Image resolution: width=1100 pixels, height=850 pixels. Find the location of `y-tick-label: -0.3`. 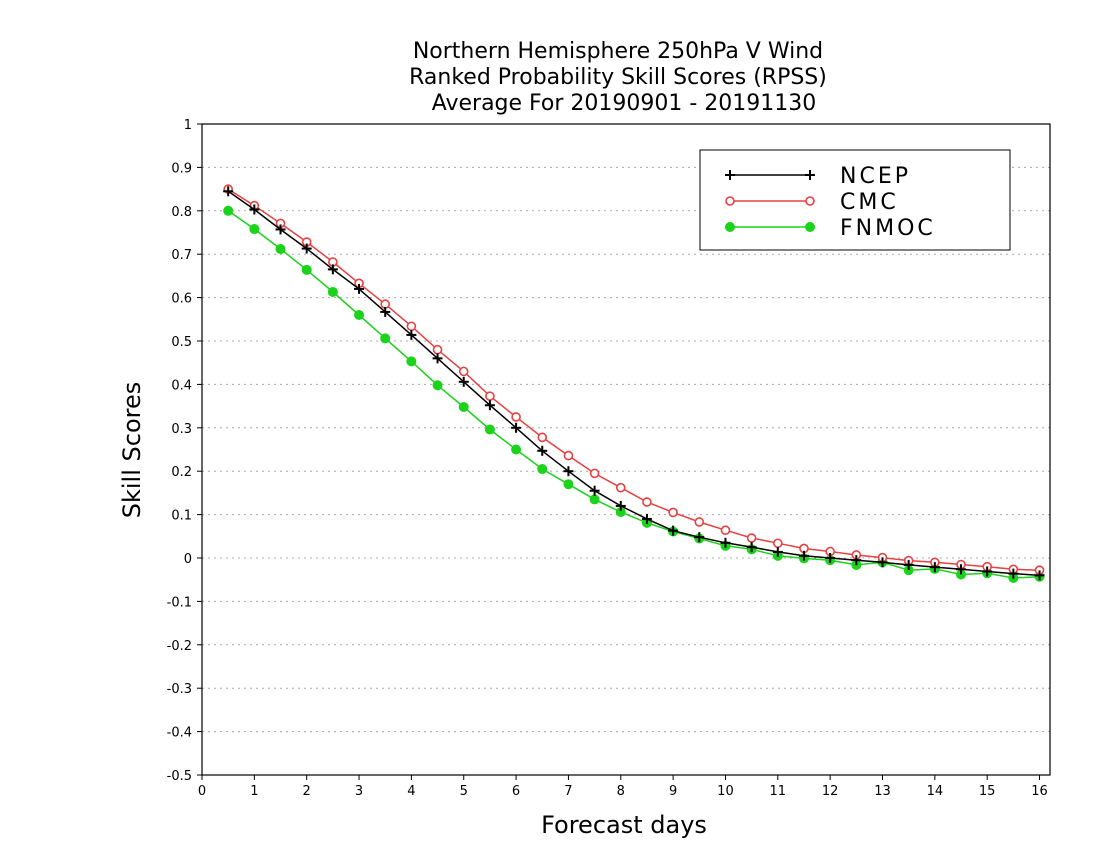

y-tick-label: -0.3 is located at coordinates (179, 689).